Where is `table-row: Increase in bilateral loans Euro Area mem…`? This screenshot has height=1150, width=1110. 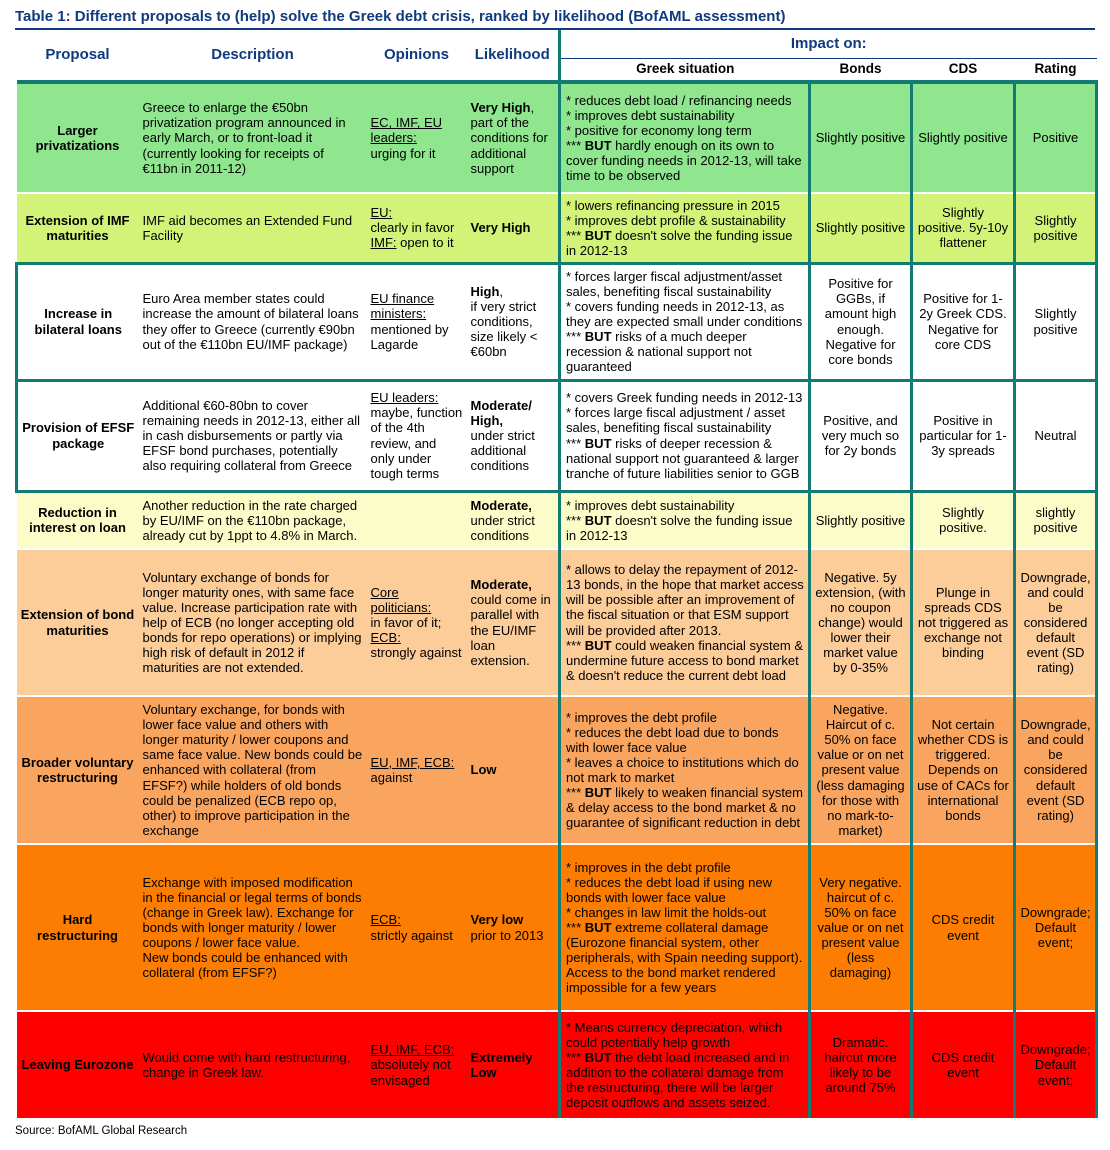 table-row: Increase in bilateral loans Euro Area mem… is located at coordinates (557, 321).